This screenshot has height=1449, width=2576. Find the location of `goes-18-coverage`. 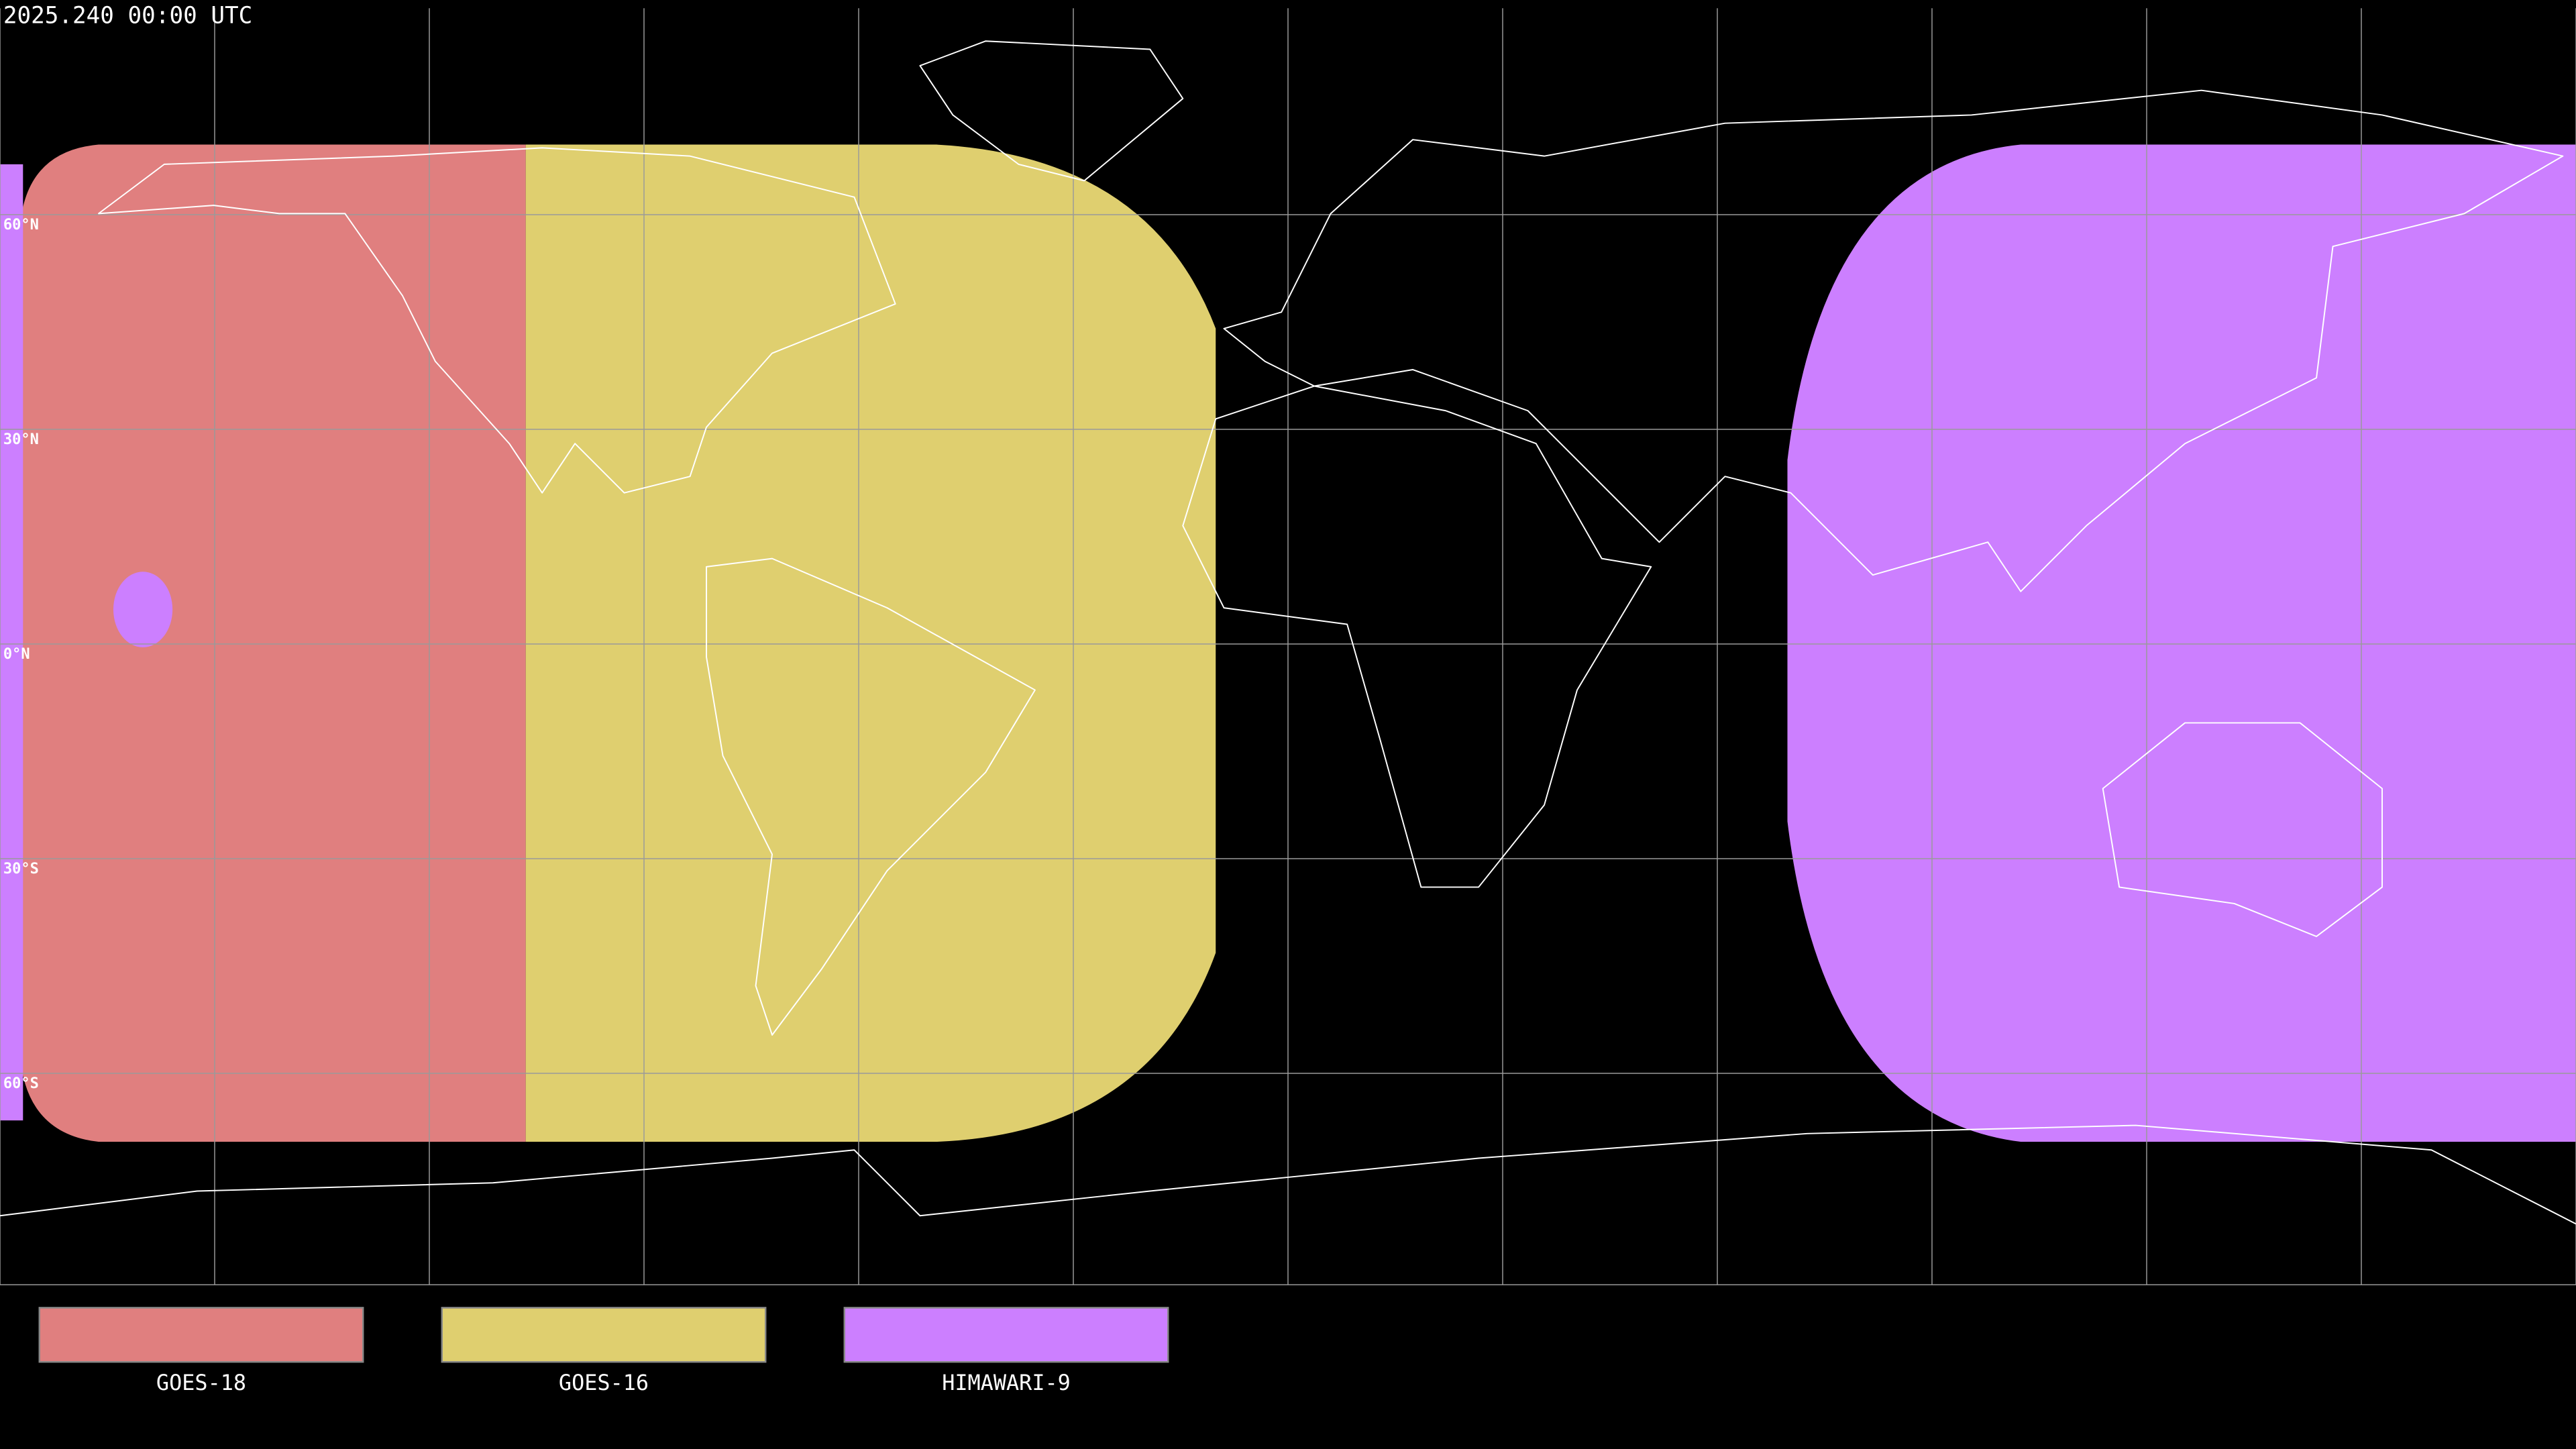

goes-18-coverage is located at coordinates (272, 643).